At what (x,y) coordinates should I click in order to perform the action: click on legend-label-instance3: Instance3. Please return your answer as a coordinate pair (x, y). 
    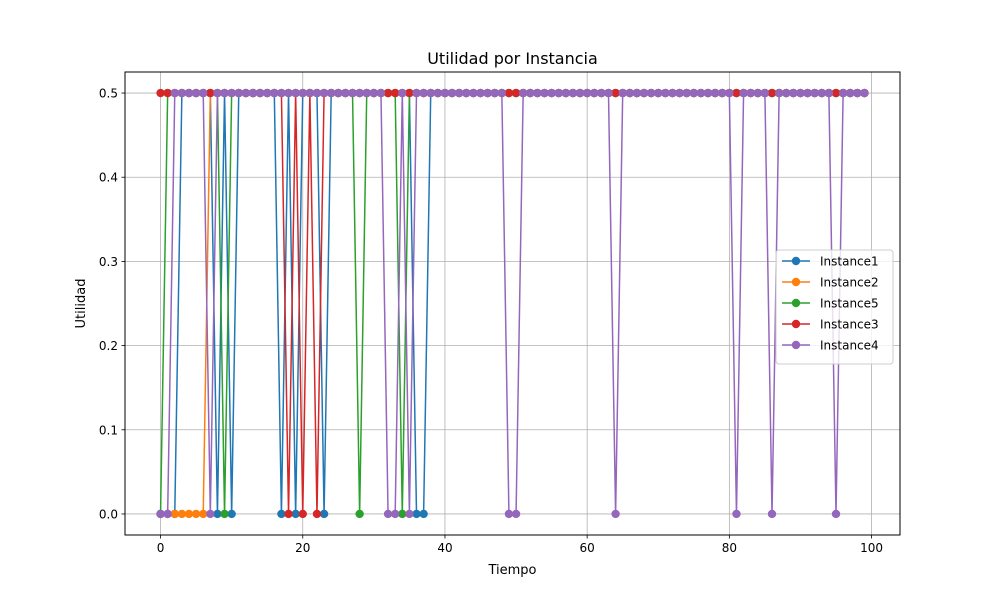
    Looking at the image, I should click on (849, 325).